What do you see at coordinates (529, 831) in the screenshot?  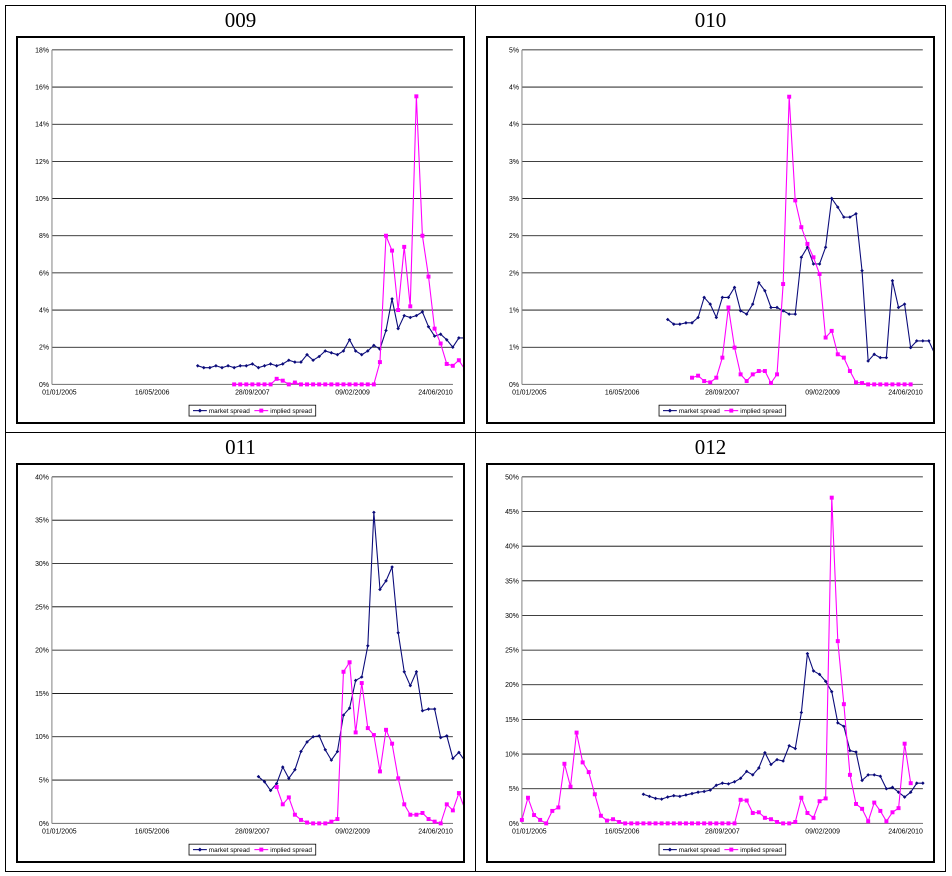 I see `x-tick-label: 01/01/2005` at bounding box center [529, 831].